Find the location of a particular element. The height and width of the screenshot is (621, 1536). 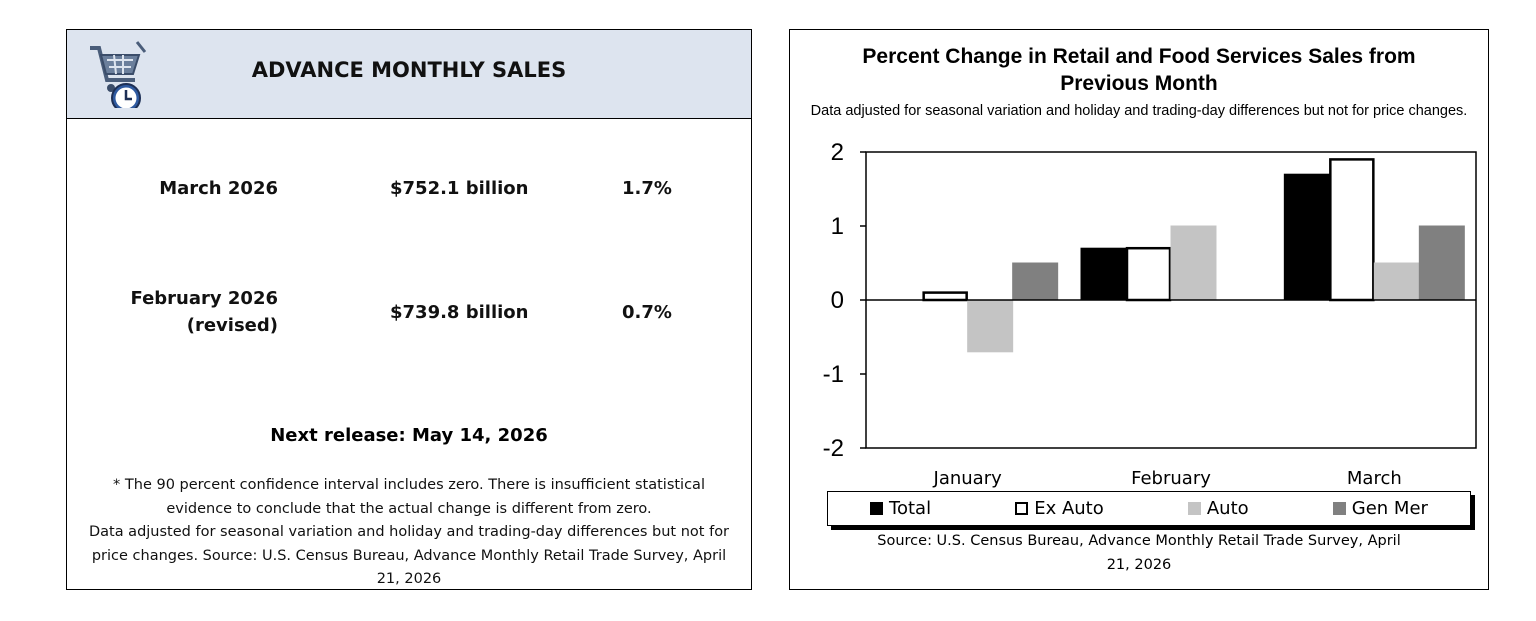

y-tick-label: -2 is located at coordinates (833, 448).